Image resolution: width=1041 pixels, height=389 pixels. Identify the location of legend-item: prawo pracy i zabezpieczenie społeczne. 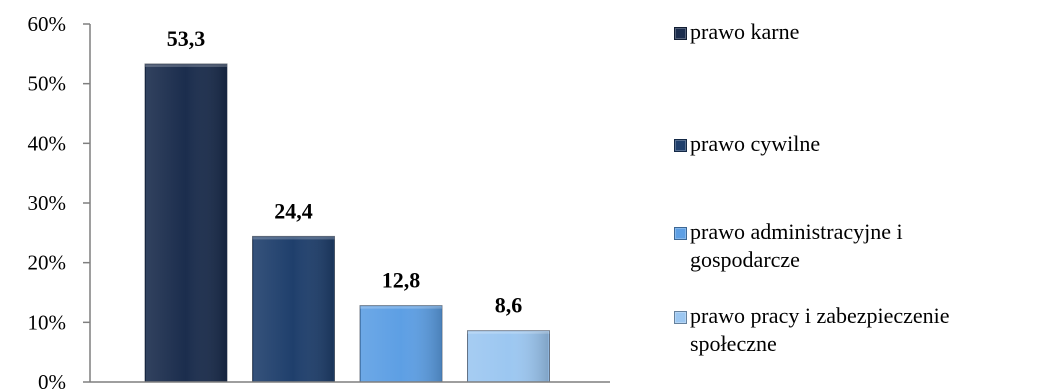
(812, 330).